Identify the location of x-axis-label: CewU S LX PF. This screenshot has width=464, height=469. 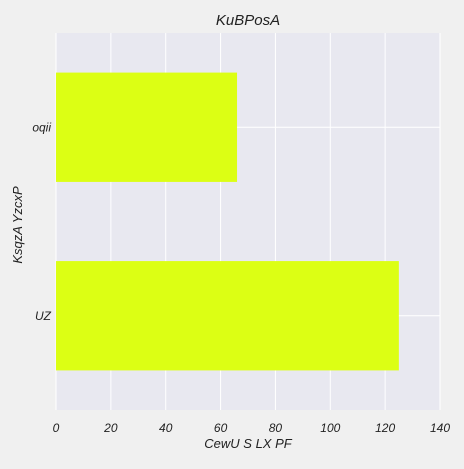
(248, 443).